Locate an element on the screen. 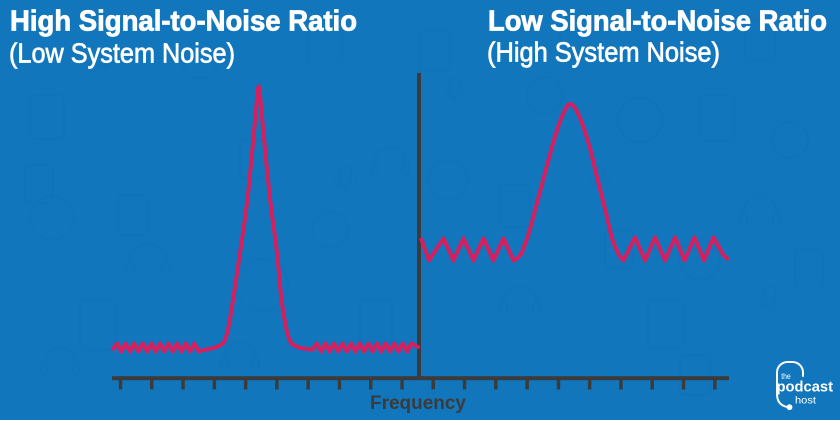 The height and width of the screenshot is (425, 840). svg-text: host is located at coordinates (805, 401).